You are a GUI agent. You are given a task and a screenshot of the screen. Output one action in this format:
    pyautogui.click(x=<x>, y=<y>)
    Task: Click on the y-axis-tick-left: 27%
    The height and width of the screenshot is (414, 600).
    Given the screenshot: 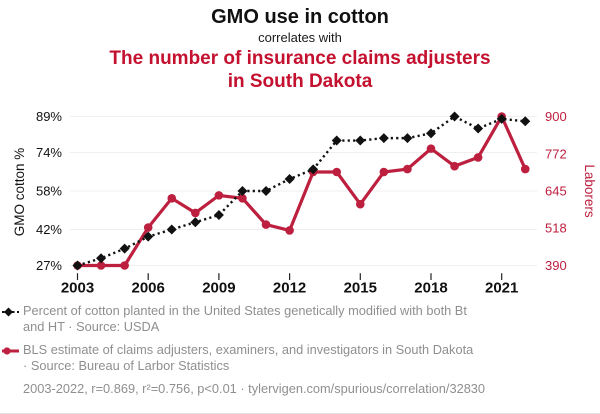 What is the action you would take?
    pyautogui.click(x=49, y=265)
    